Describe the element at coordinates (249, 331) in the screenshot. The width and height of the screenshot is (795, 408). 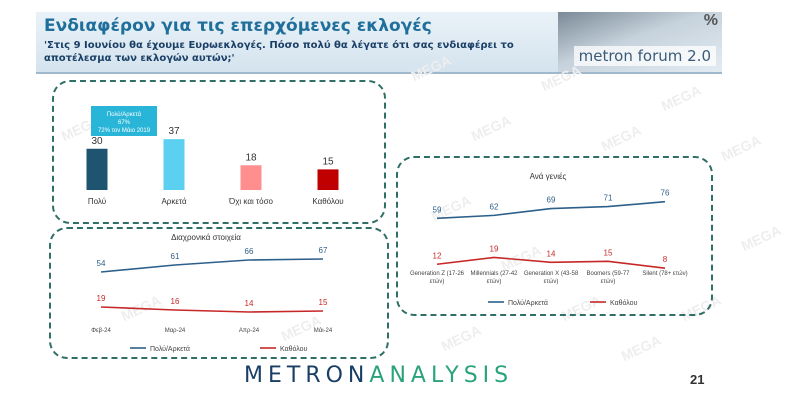
I see `x-tick-label: Απρ-24` at that location.